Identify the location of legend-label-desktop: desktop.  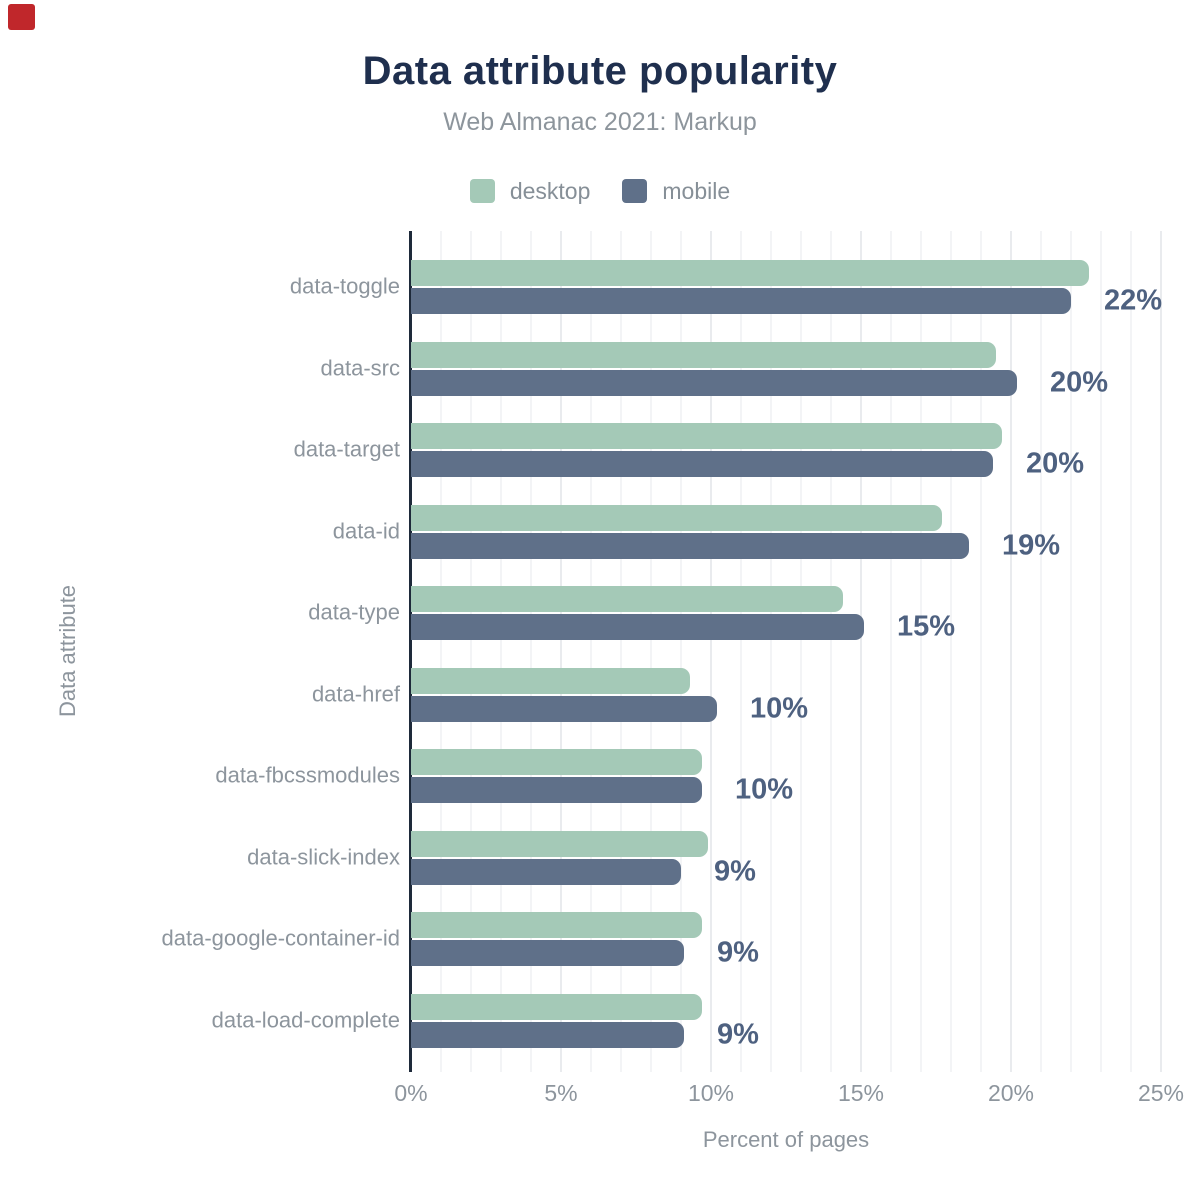
(550, 190).